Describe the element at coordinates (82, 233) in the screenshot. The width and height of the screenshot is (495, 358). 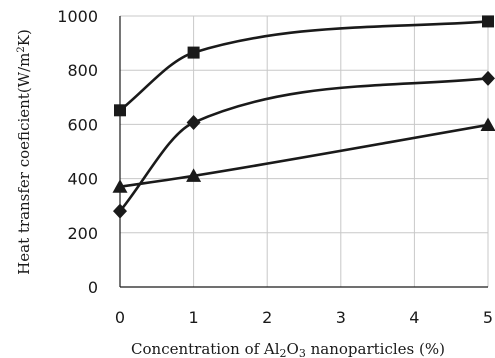
I see `y-tick-label: 200` at that location.